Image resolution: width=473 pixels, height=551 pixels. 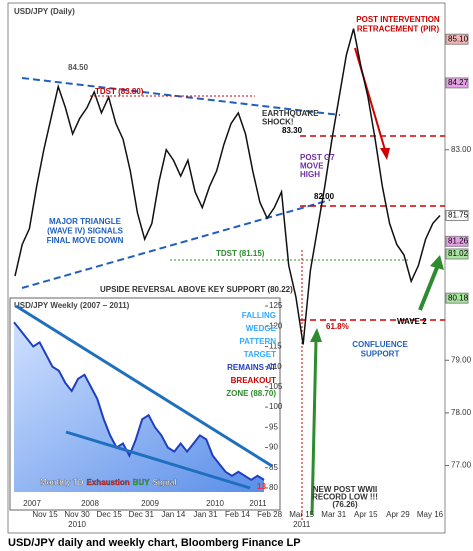 What do you see at coordinates (302, 524) in the screenshot?
I see `year-label: 2011` at bounding box center [302, 524].